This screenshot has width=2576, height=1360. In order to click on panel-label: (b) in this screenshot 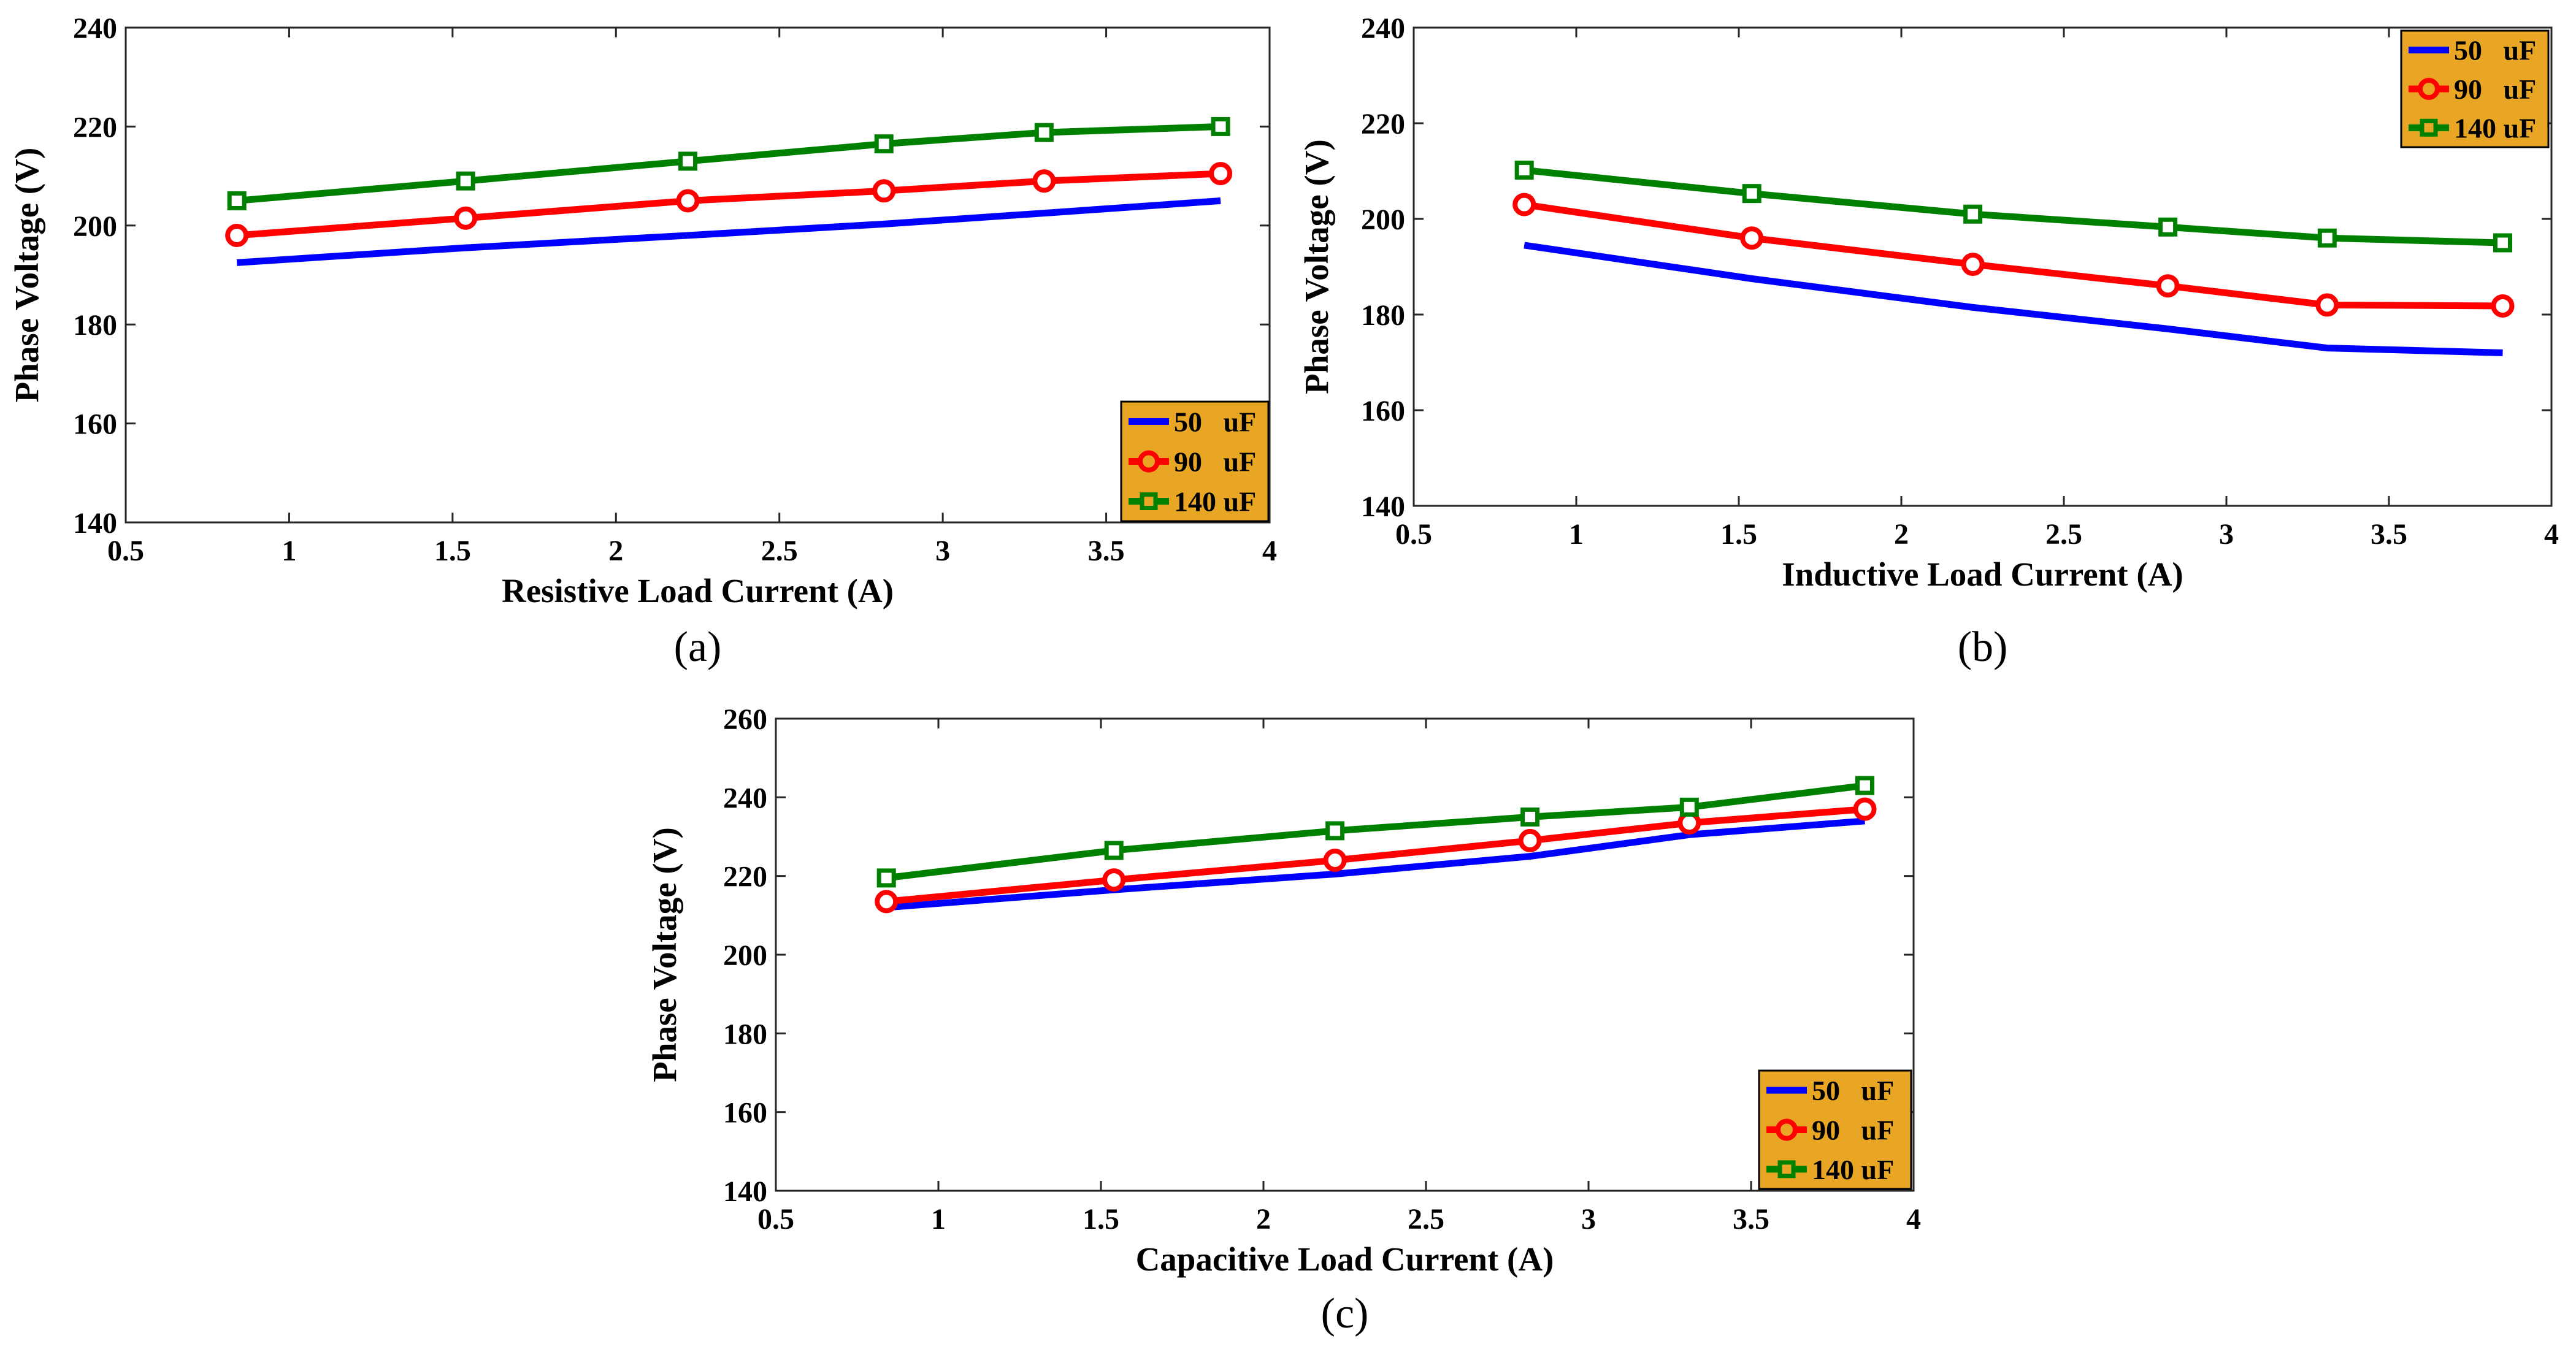, I will do `click(1983, 647)`.